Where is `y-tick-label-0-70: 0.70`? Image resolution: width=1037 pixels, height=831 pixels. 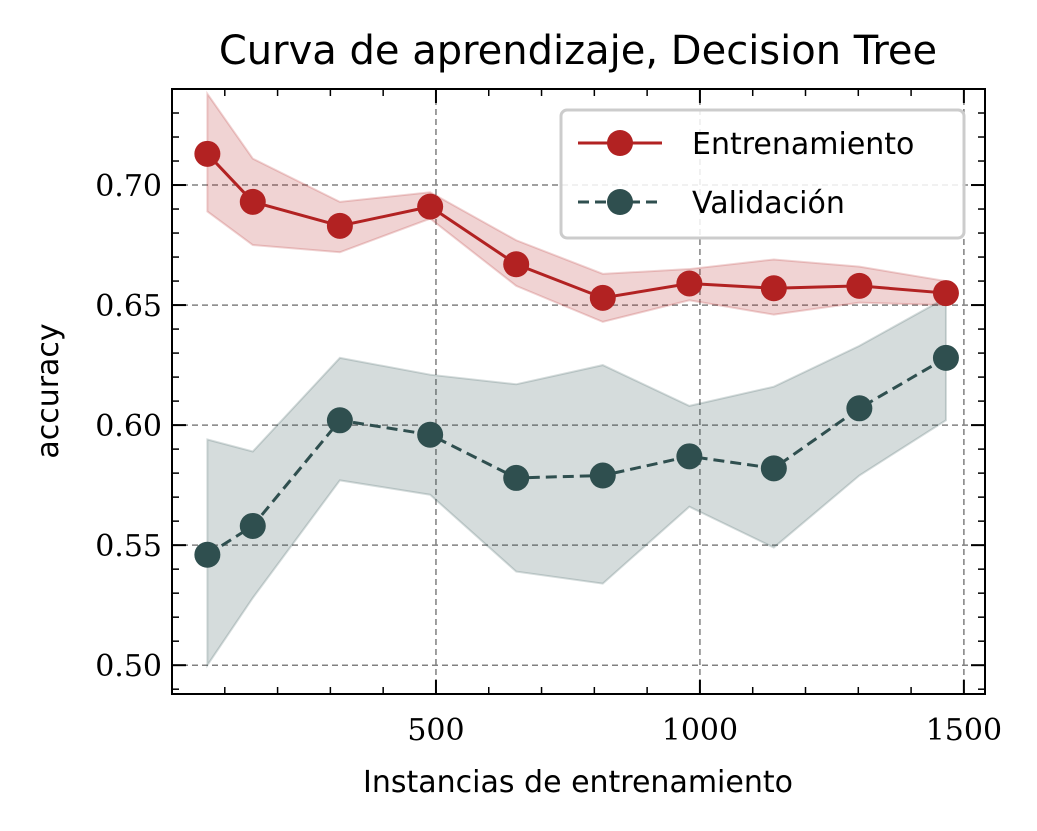
y-tick-label-0-70: 0.70 is located at coordinates (128, 186).